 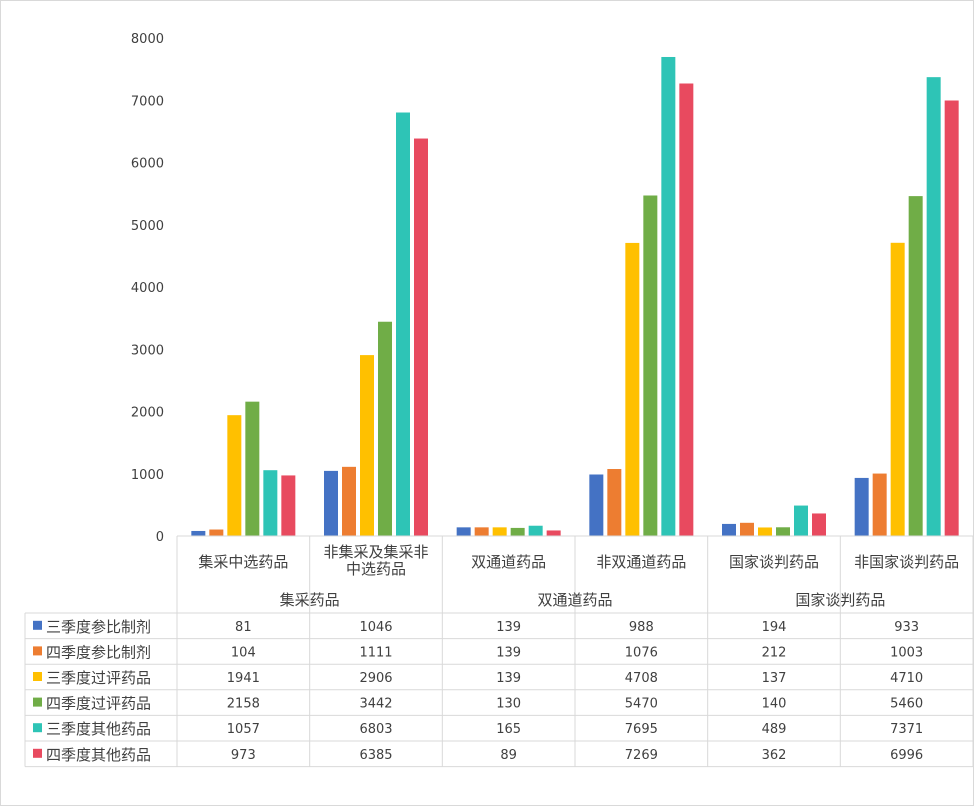 What do you see at coordinates (147, 413) in the screenshot?
I see `y-tick-label: 2000` at bounding box center [147, 413].